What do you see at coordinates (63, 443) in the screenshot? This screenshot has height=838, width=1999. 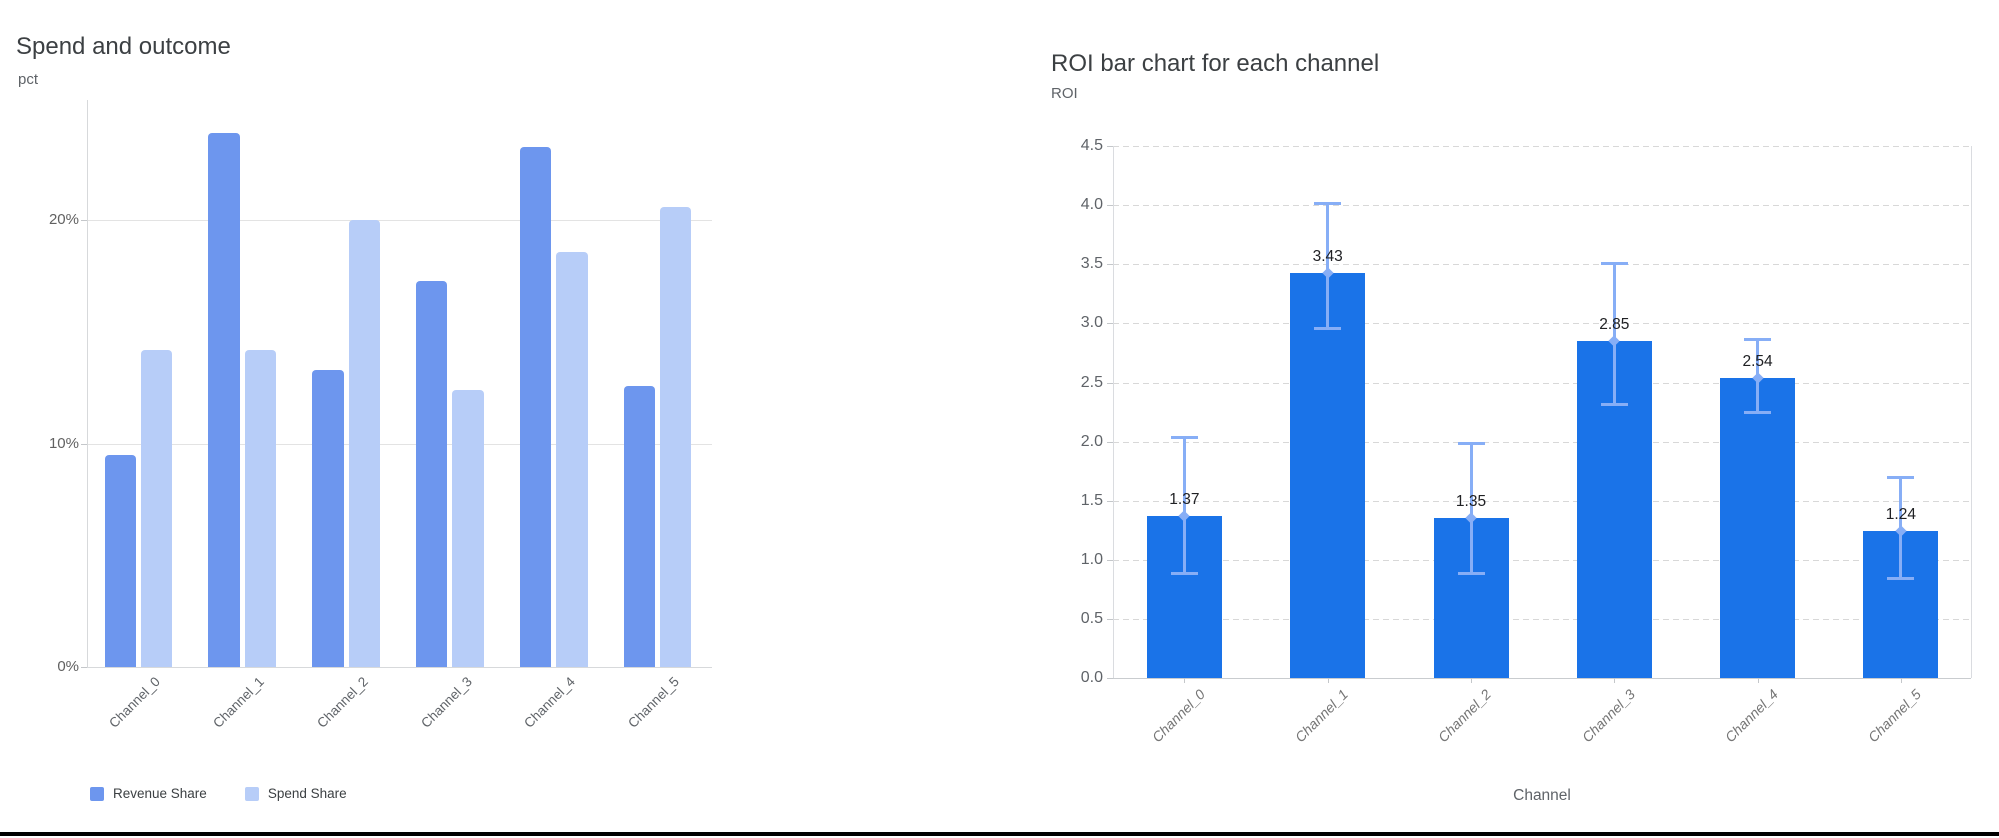 I see `y-tick-label: 10%` at bounding box center [63, 443].